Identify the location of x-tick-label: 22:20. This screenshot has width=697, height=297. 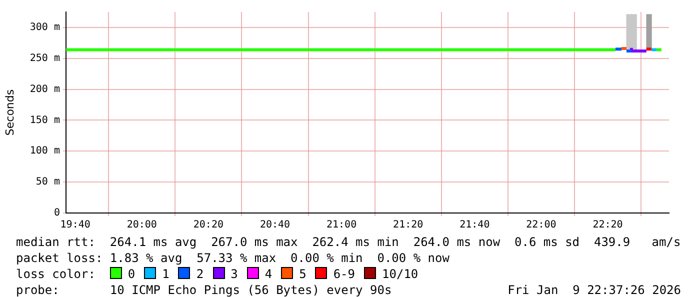
(607, 225).